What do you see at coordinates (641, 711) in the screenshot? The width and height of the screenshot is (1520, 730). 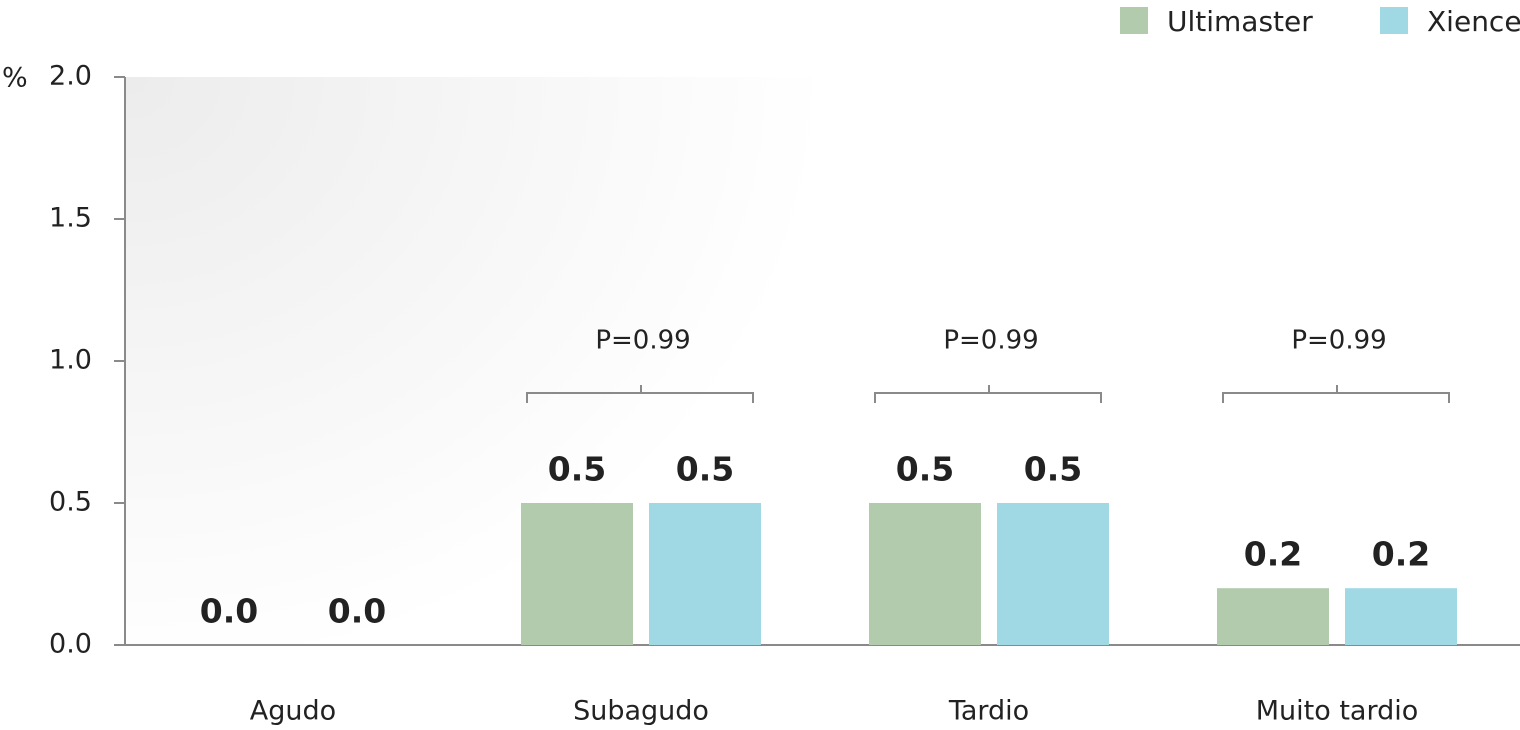 I see `x-tick-label: Subagudo` at bounding box center [641, 711].